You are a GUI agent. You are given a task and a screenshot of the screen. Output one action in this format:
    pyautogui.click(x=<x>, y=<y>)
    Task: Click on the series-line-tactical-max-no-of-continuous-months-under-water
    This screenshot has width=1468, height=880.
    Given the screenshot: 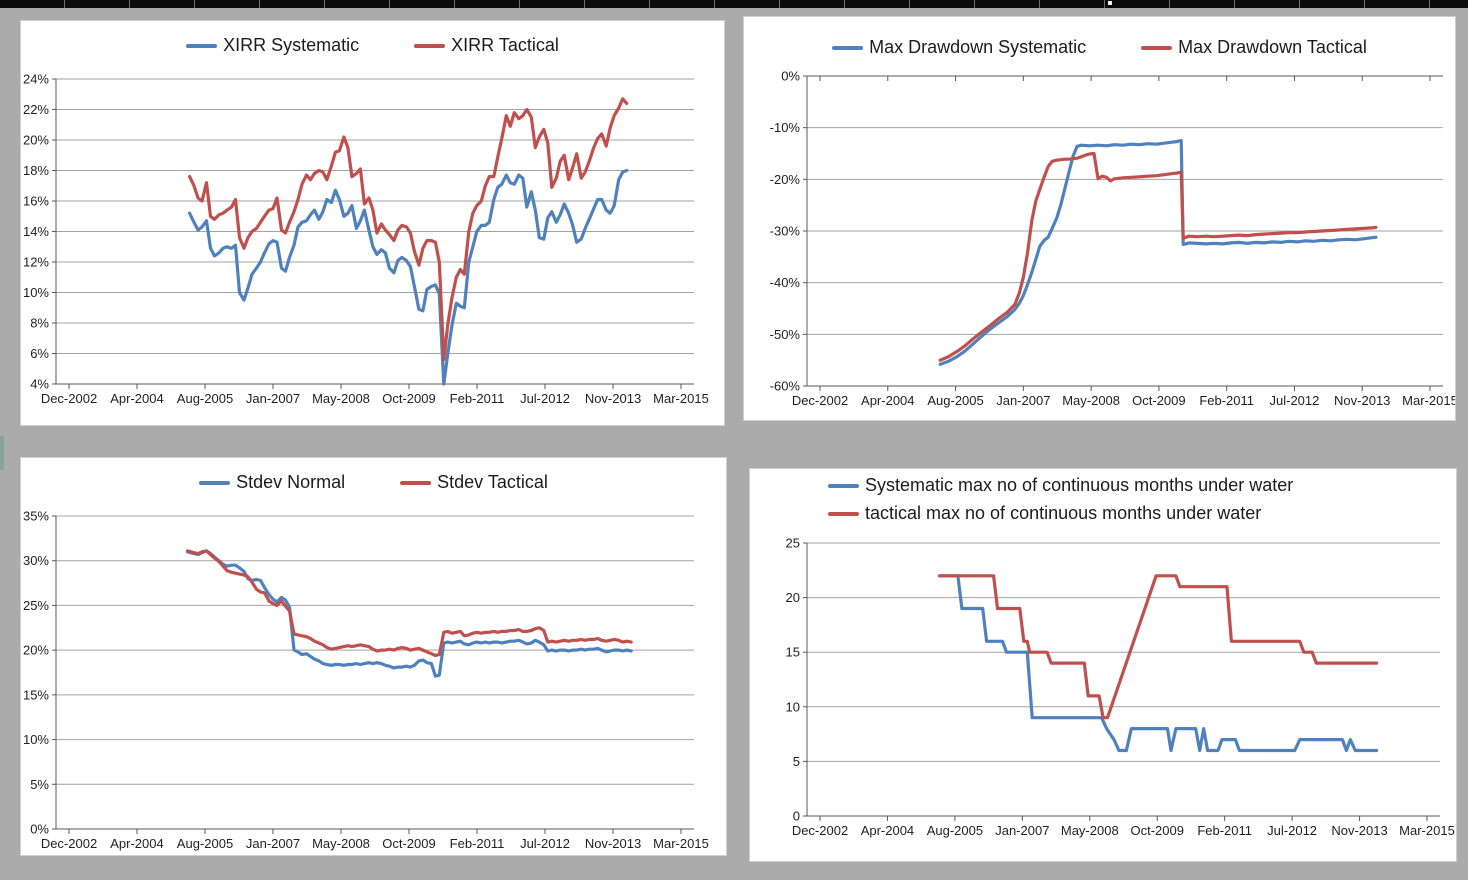 What is the action you would take?
    pyautogui.click(x=1158, y=647)
    